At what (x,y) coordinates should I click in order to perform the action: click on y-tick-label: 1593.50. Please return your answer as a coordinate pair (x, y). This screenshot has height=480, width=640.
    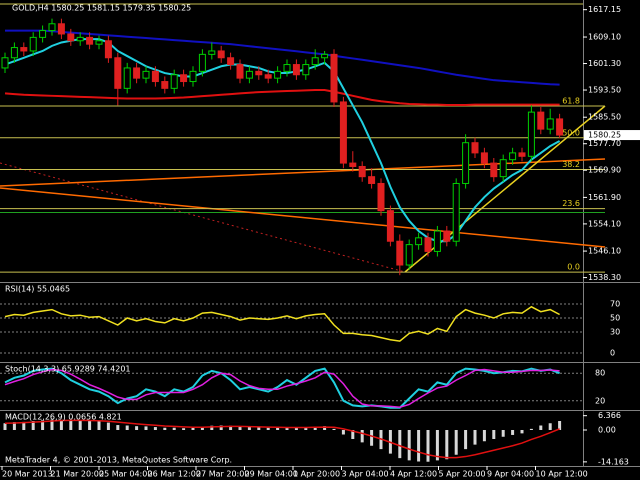
    Looking at the image, I should click on (604, 90).